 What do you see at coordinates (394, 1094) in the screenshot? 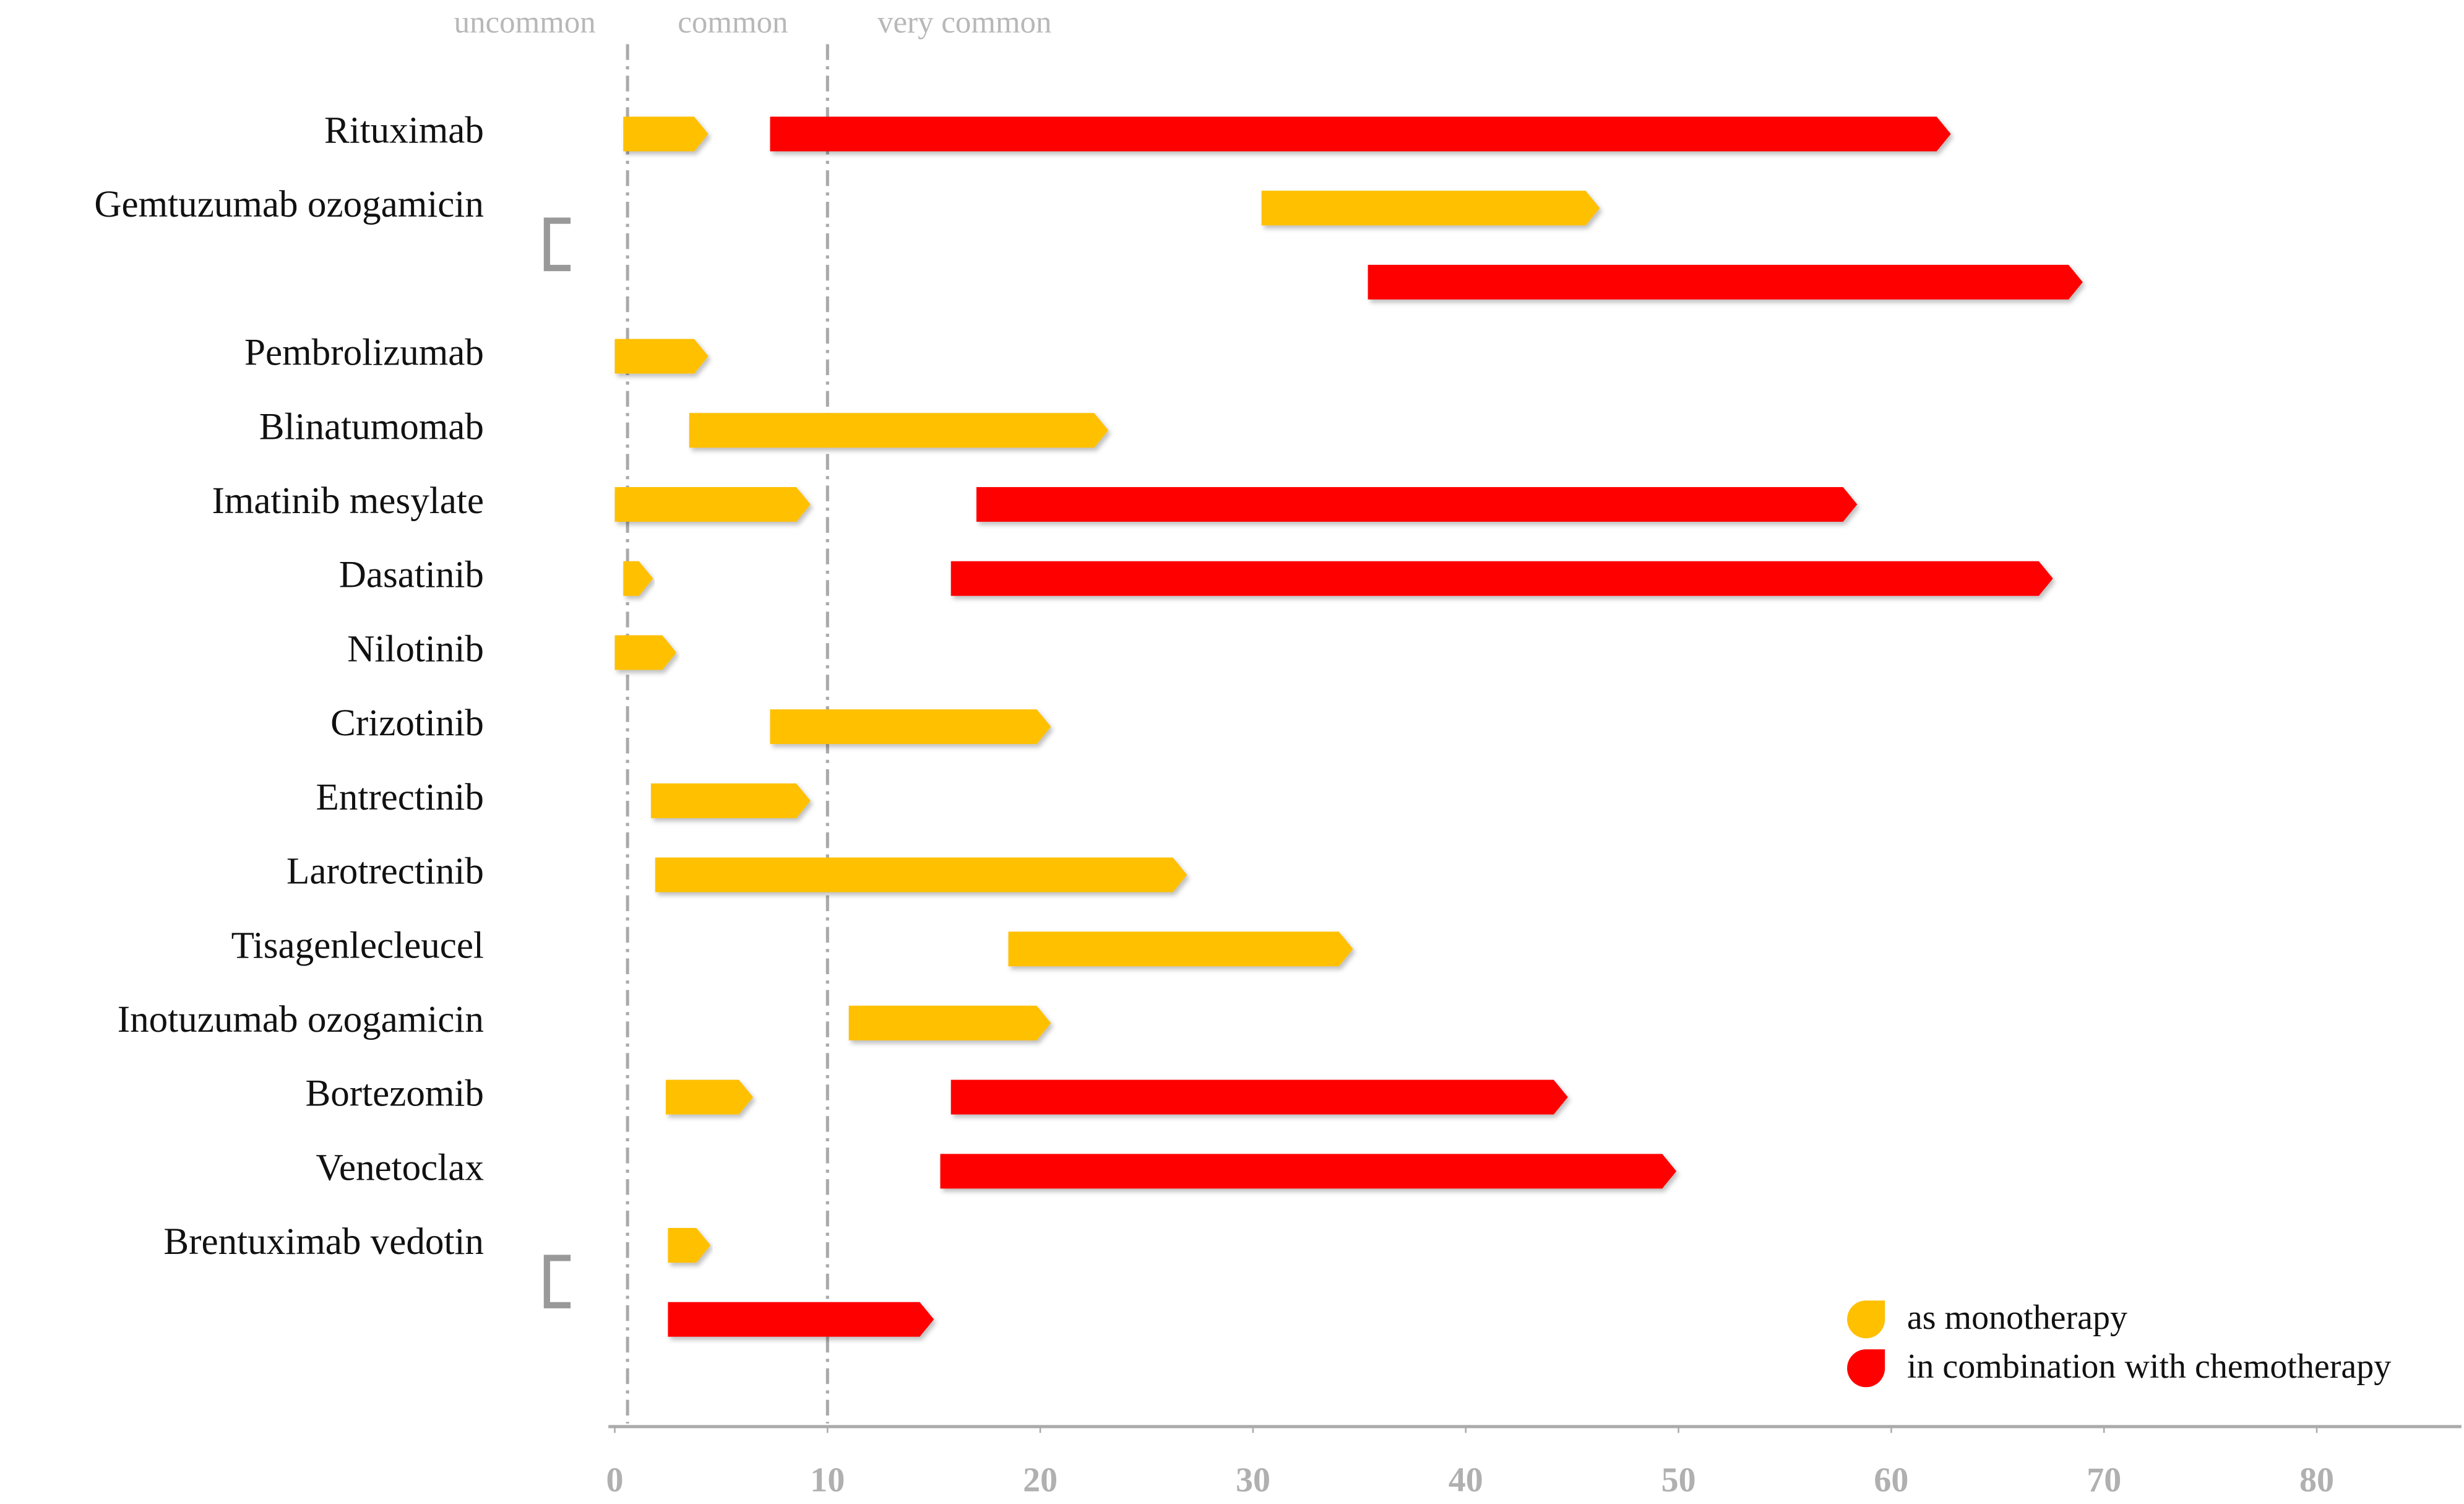
I see `category-label: Bortezomib` at bounding box center [394, 1094].